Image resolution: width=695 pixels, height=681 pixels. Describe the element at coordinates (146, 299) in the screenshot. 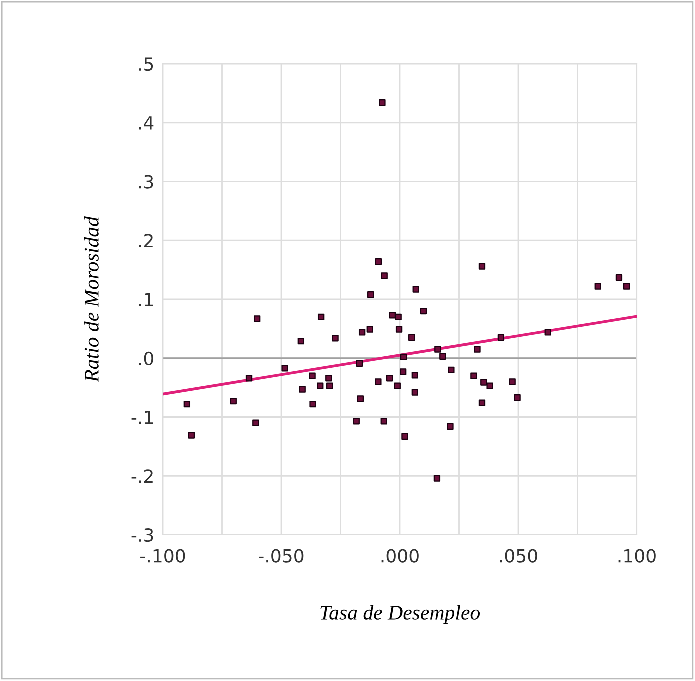

I see `y-tick-label: .1` at that location.